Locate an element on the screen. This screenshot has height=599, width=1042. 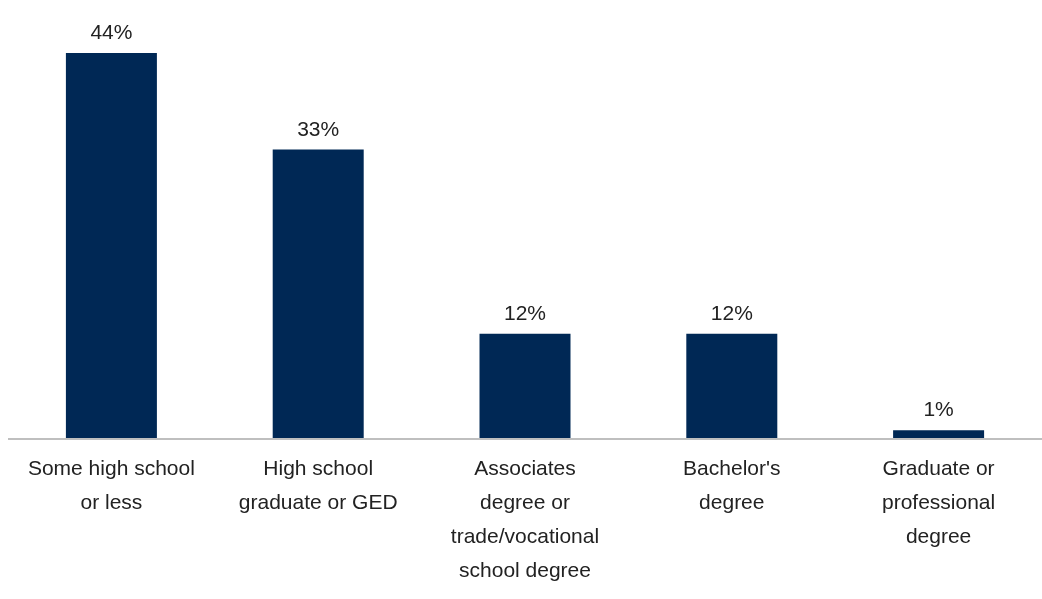
x-tick-label: Associates degree or trade/vocational school degree is located at coordinates (525, 518).